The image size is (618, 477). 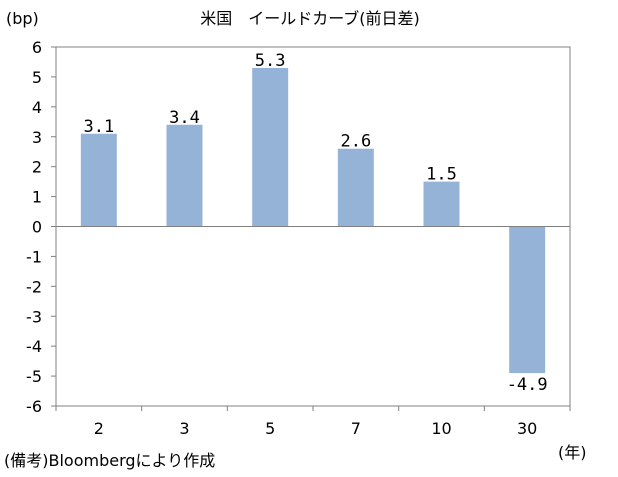 What do you see at coordinates (441, 428) in the screenshot?
I see `x-tick-label: 10` at bounding box center [441, 428].